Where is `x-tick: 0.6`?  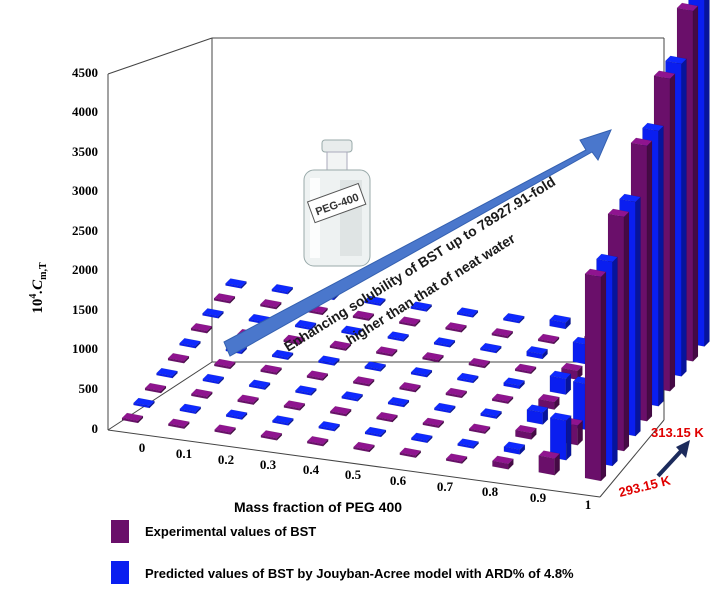
x-tick: 0.6 is located at coordinates (398, 480).